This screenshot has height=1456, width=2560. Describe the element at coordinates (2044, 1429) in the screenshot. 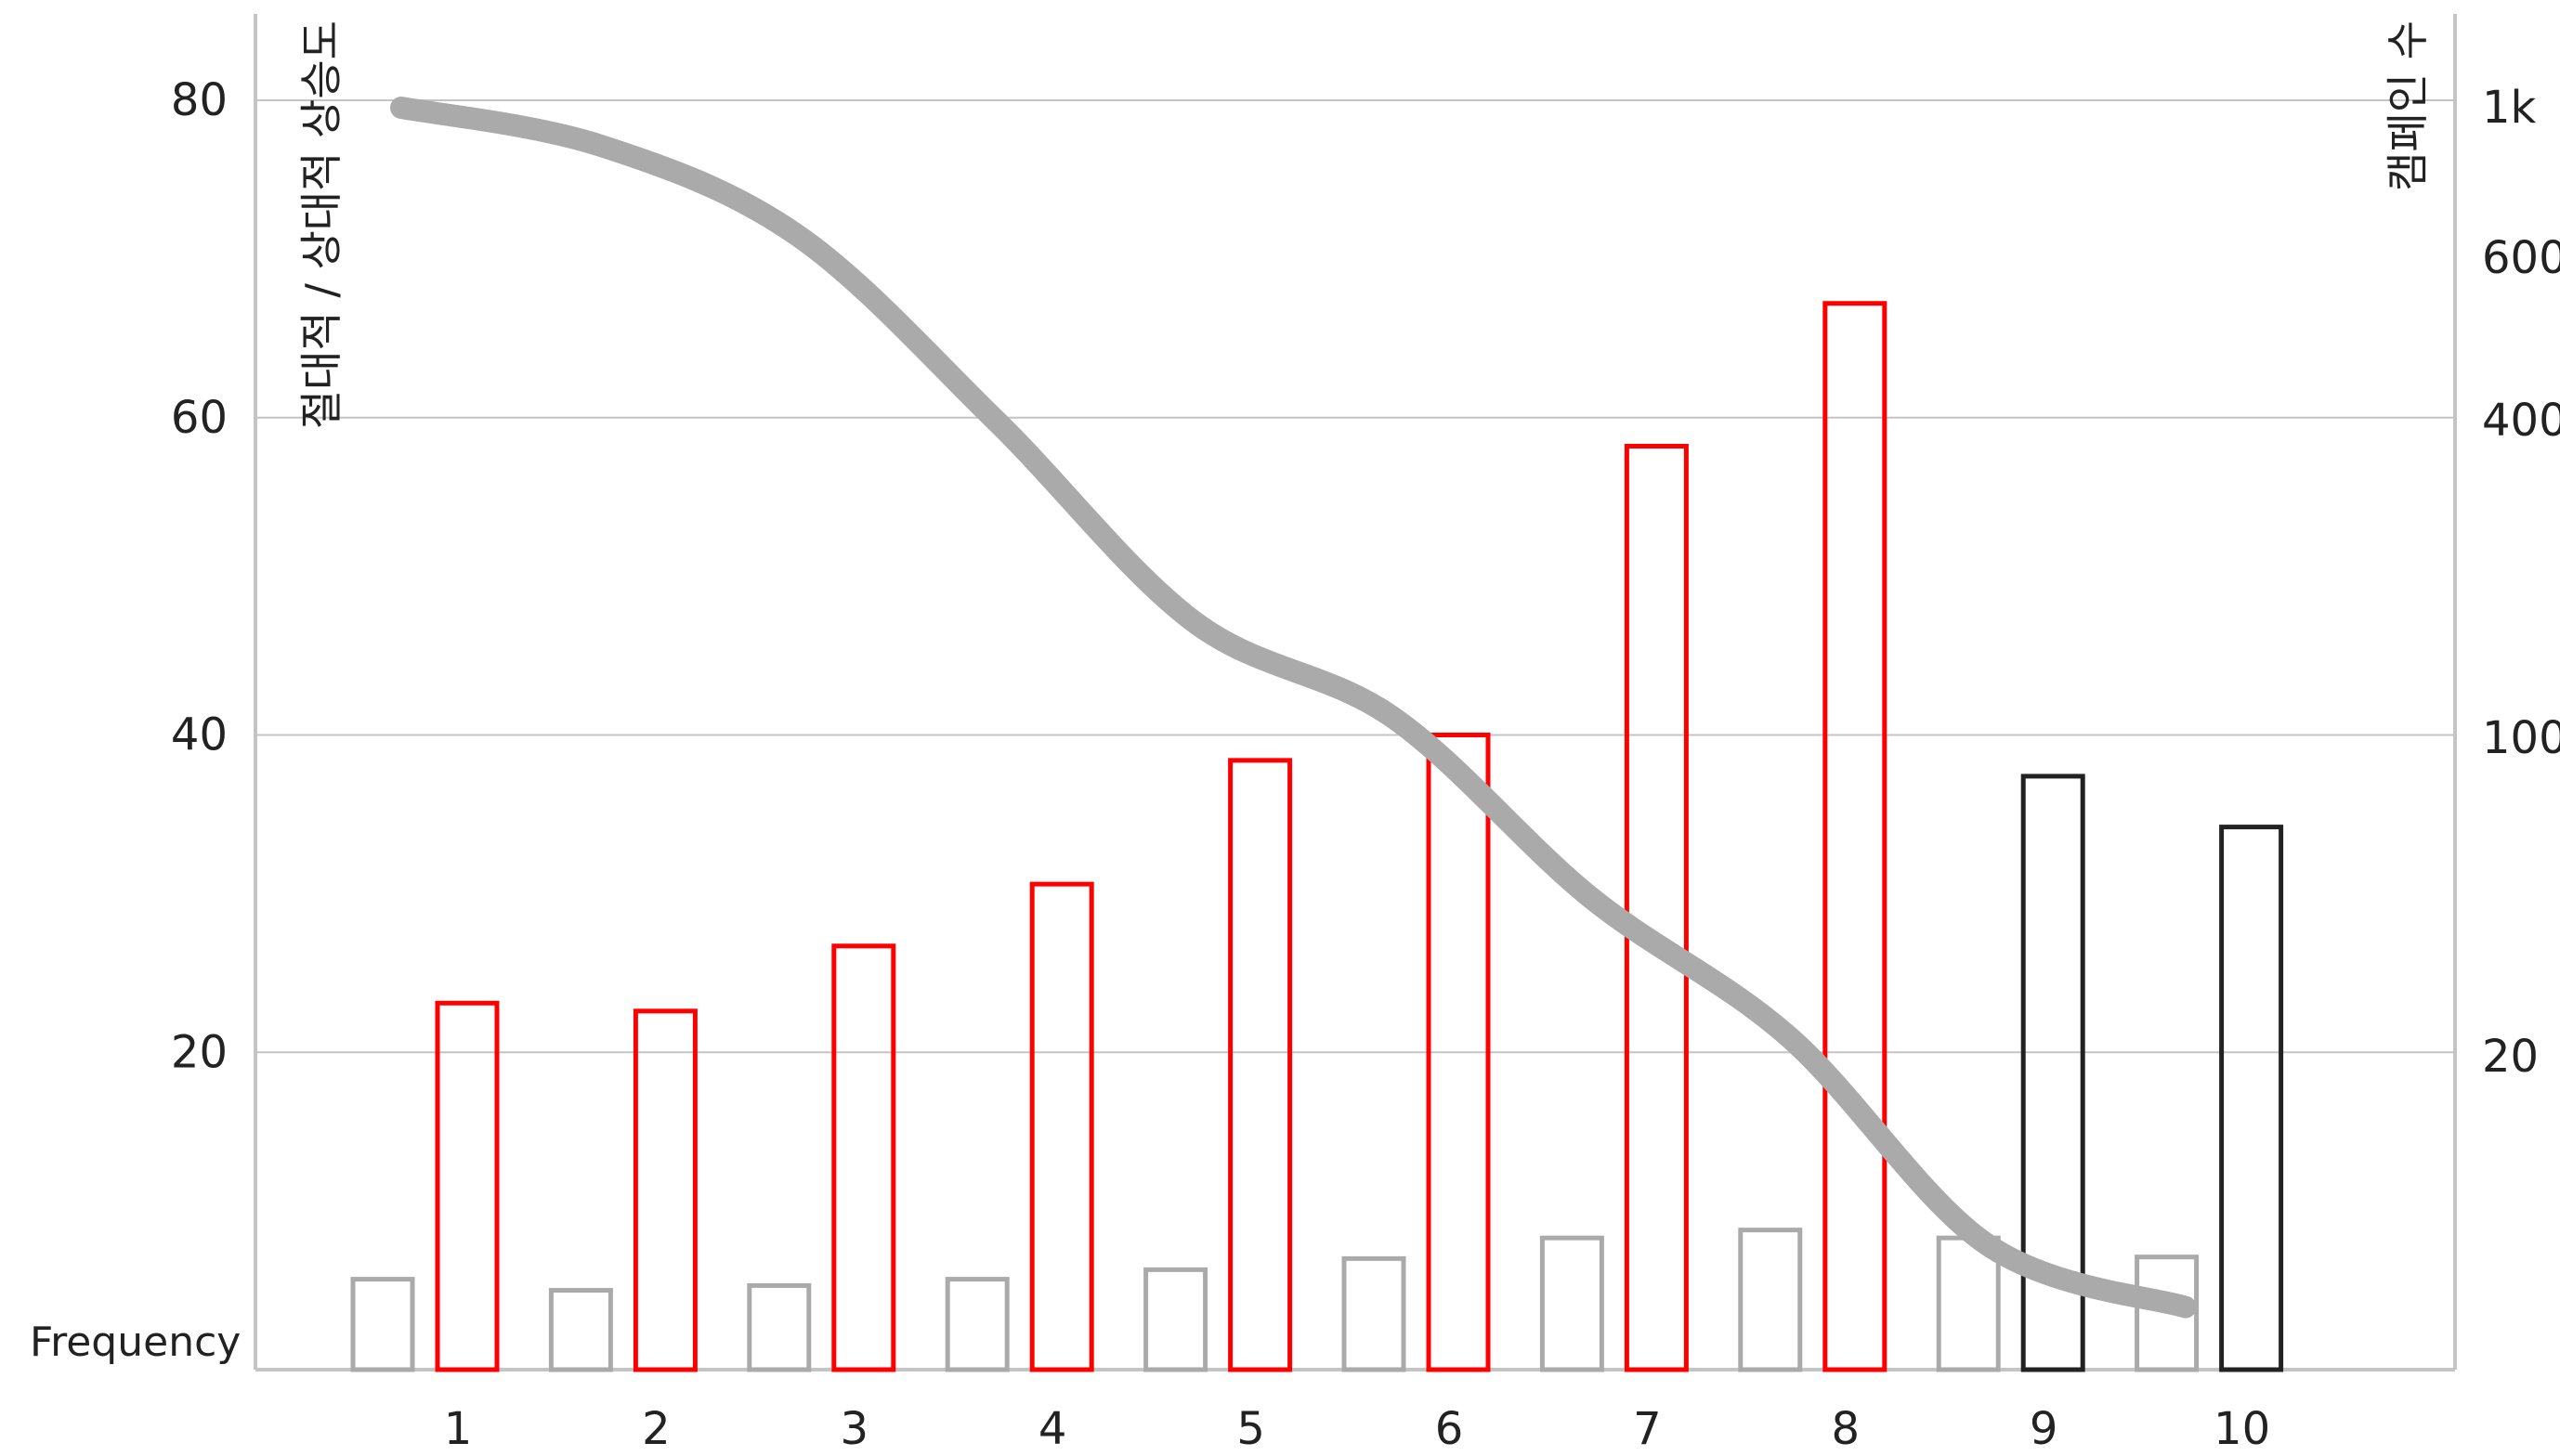

I see `x-tick-label: 9` at that location.